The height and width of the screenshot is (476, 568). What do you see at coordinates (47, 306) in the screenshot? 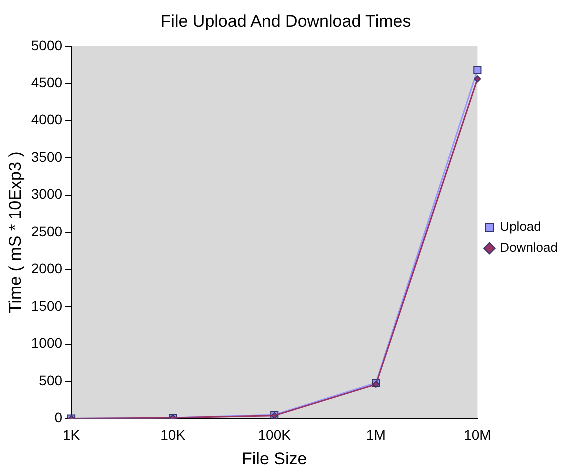
I see `y-tick-label: 1500` at bounding box center [47, 306].